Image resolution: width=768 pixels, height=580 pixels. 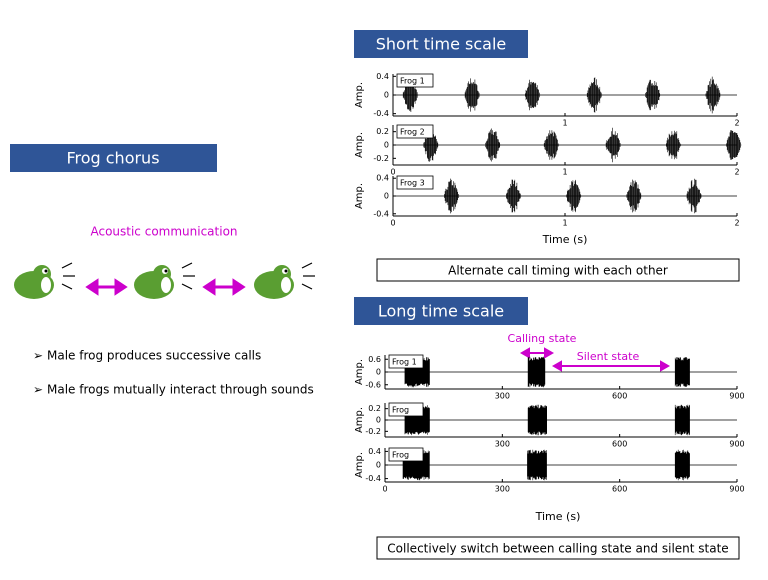 What do you see at coordinates (412, 183) in the screenshot?
I see `panel-label: Frog 3` at bounding box center [412, 183].